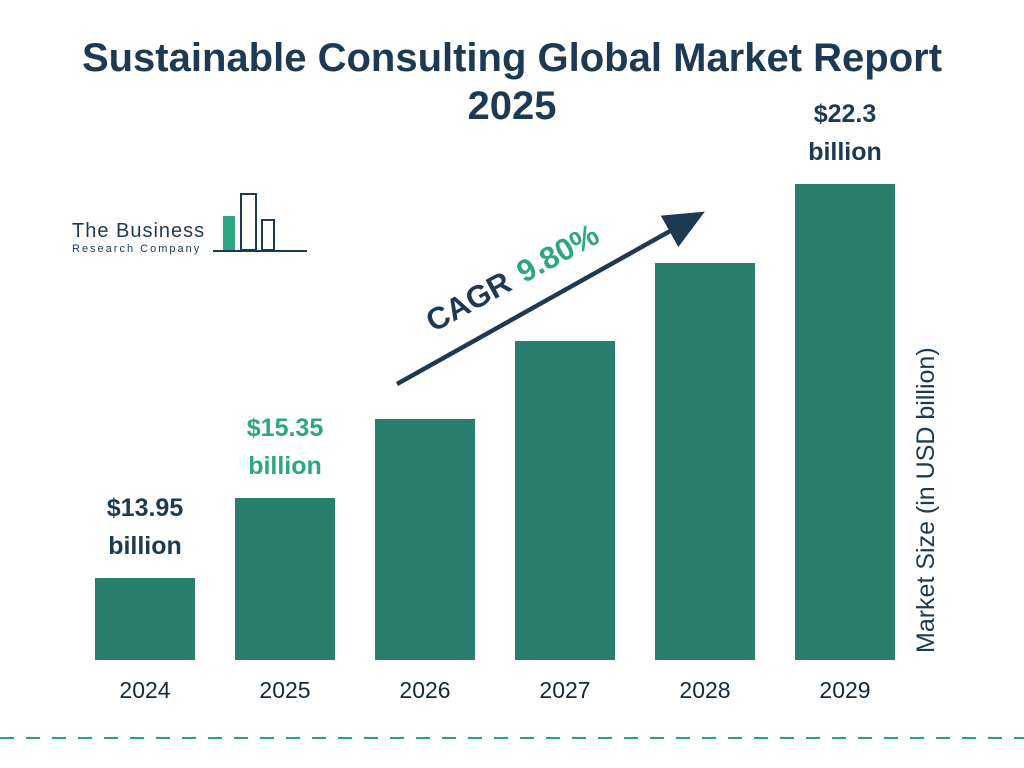  Describe the element at coordinates (565, 500) in the screenshot. I see `bar-2027` at that location.